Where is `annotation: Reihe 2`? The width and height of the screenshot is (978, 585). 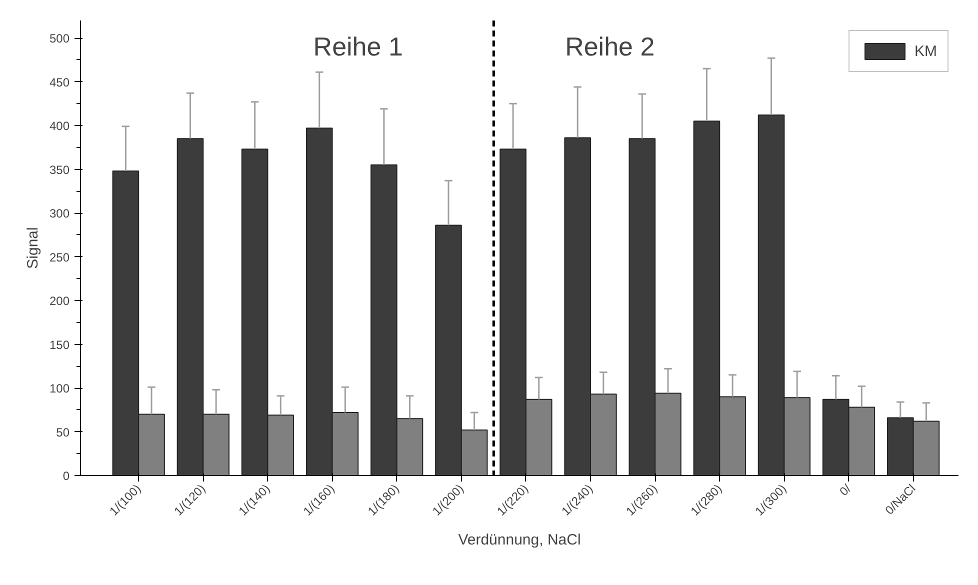 annotation: Reihe 2 is located at coordinates (610, 46).